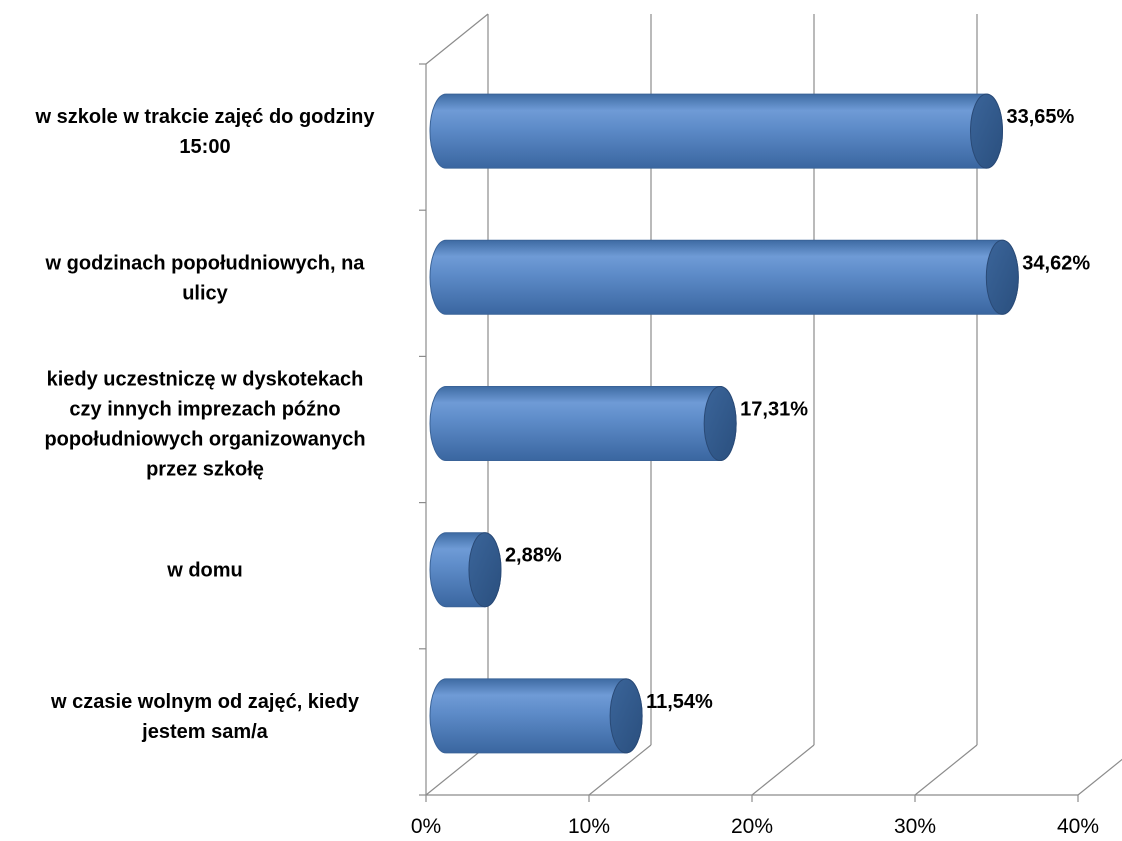 Image resolution: width=1122 pixels, height=841 pixels. What do you see at coordinates (204, 147) in the screenshot?
I see `category-label-line: 15:00` at bounding box center [204, 147].